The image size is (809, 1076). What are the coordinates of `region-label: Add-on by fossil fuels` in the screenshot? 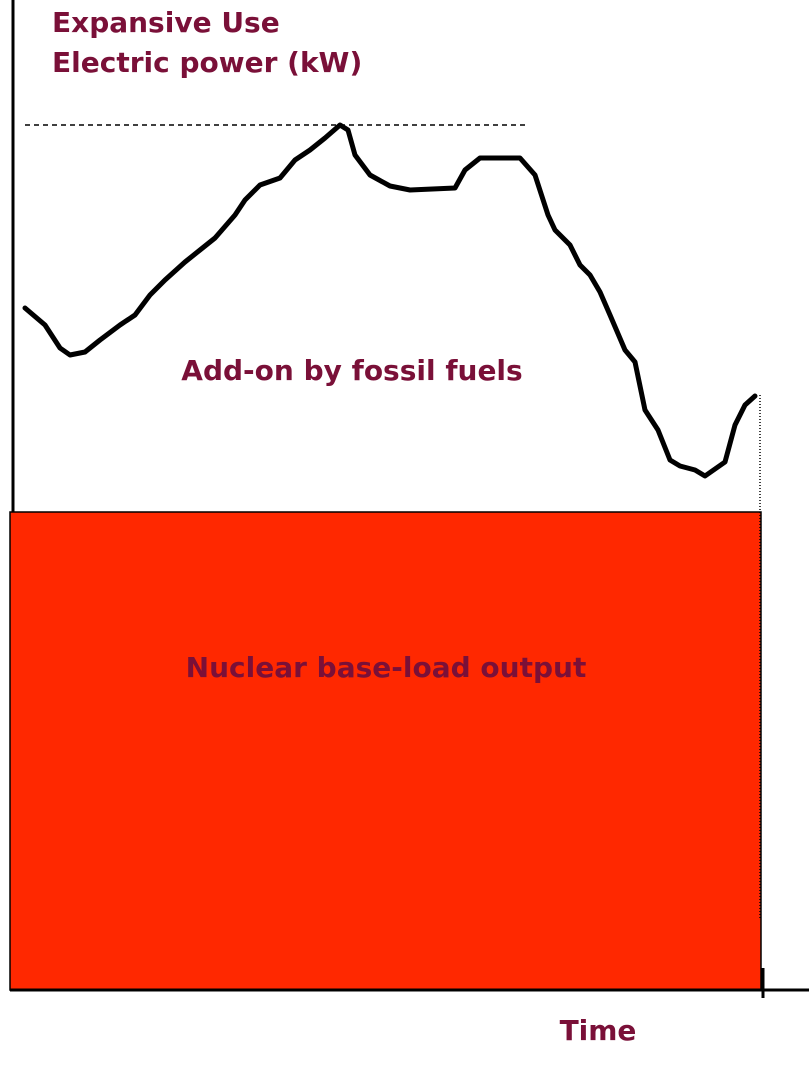 It's located at (351, 370).